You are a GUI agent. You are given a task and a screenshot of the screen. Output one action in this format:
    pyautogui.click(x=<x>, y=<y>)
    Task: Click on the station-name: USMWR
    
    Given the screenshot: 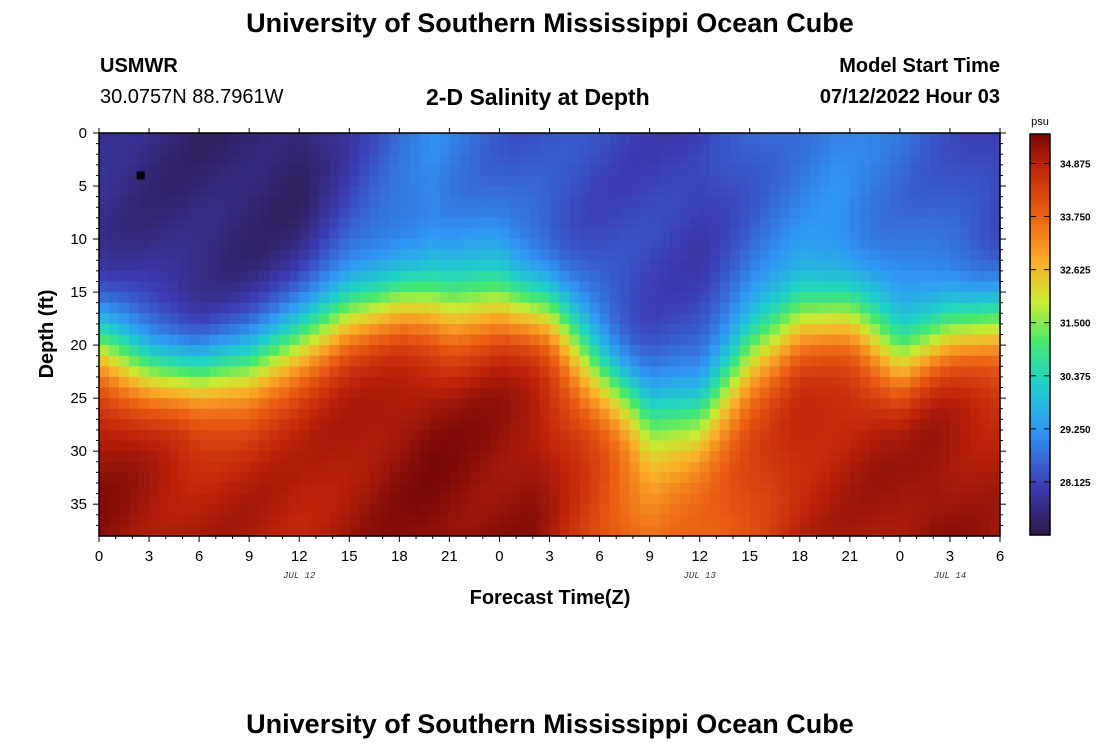 What is the action you would take?
    pyautogui.click(x=139, y=66)
    